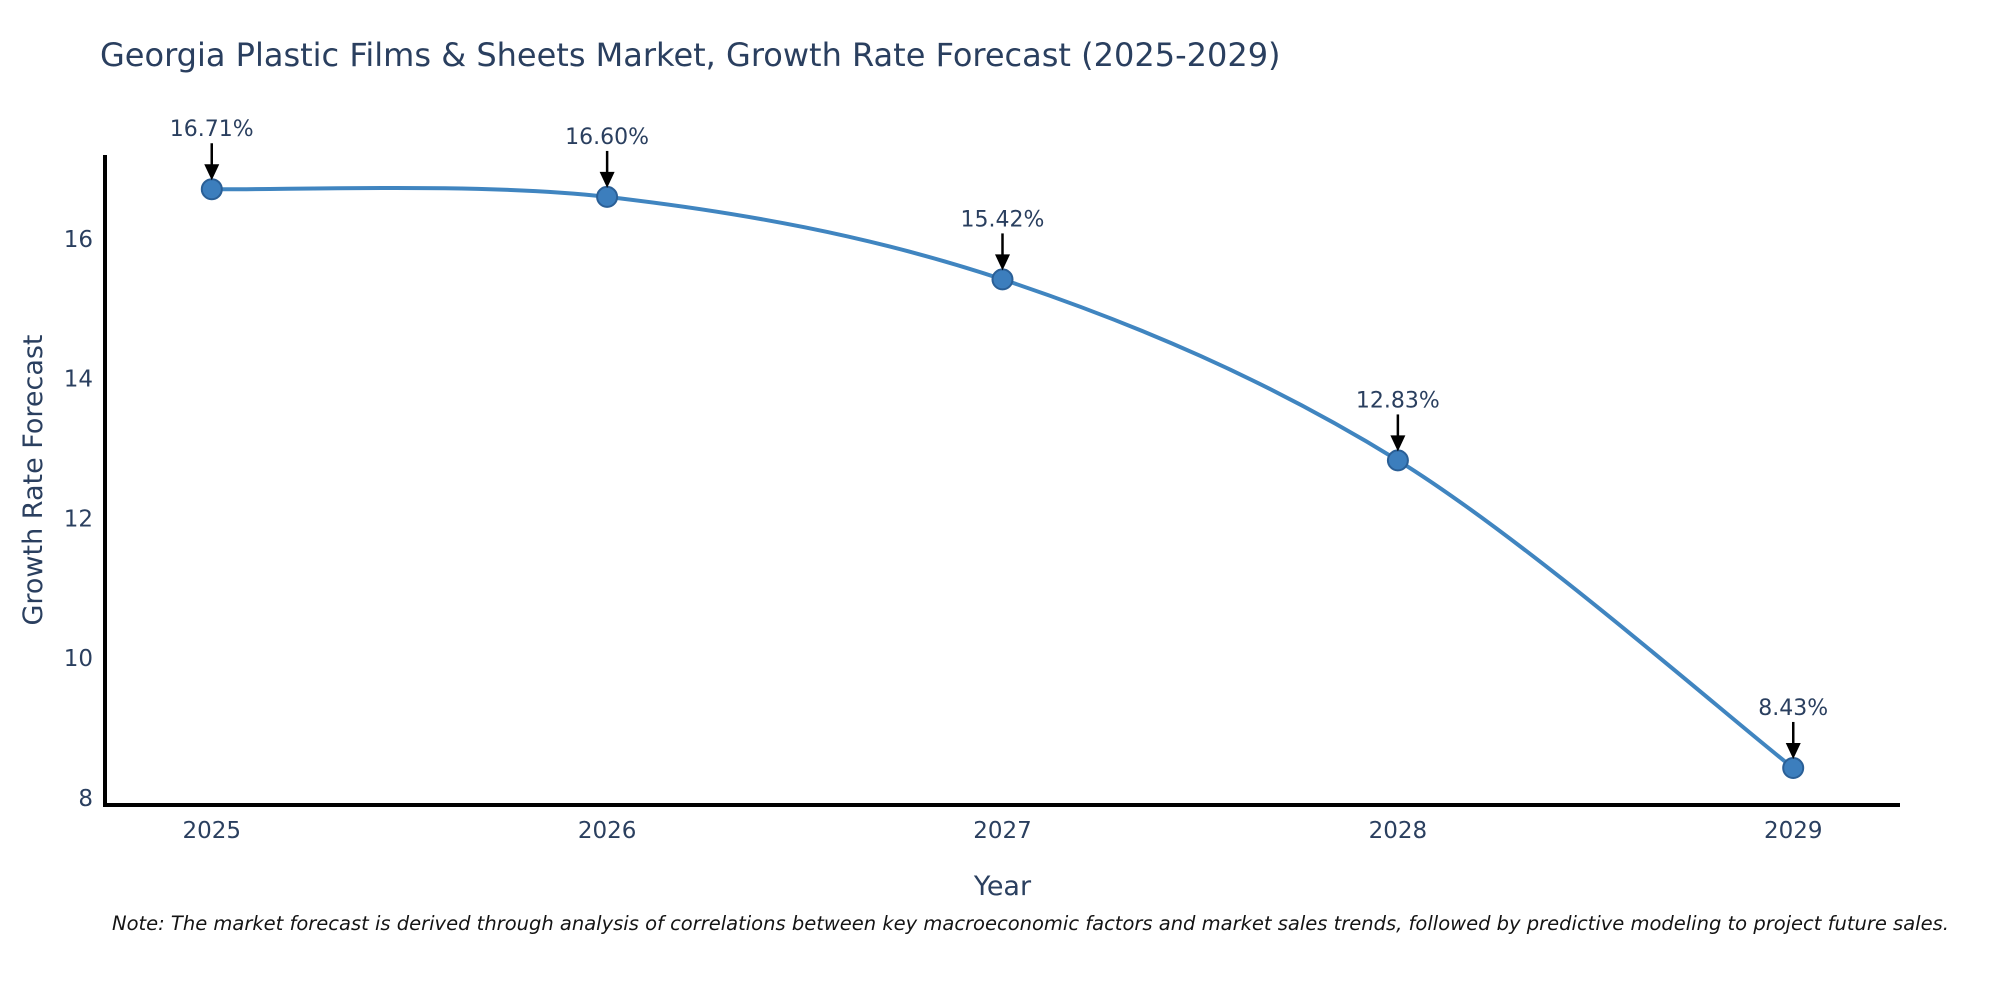  Describe the element at coordinates (211, 189) in the screenshot. I see `data-point-2025` at that location.